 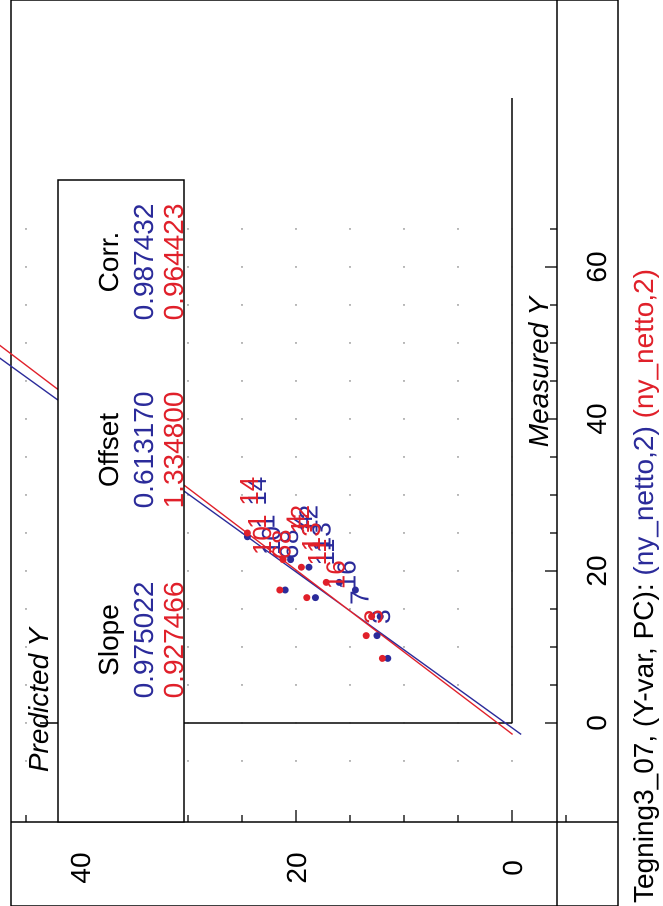 I want to click on point-label: 11, so click(x=325, y=552).